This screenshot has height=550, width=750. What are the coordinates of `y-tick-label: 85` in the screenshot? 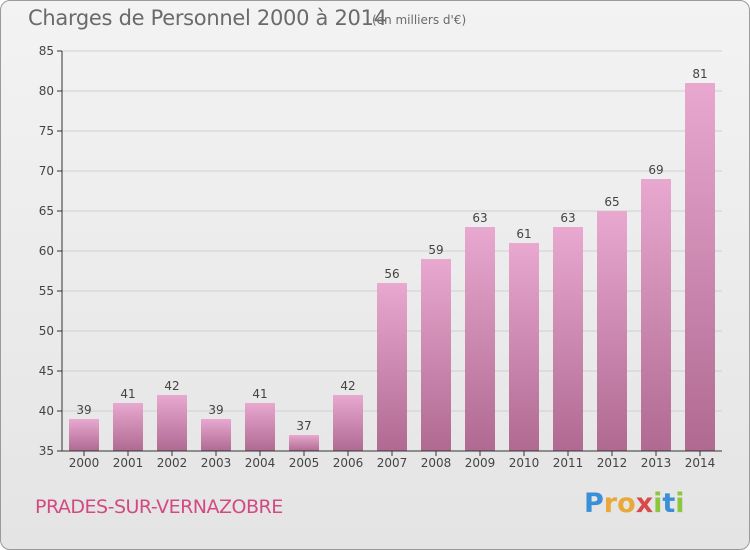 It's located at (46, 51).